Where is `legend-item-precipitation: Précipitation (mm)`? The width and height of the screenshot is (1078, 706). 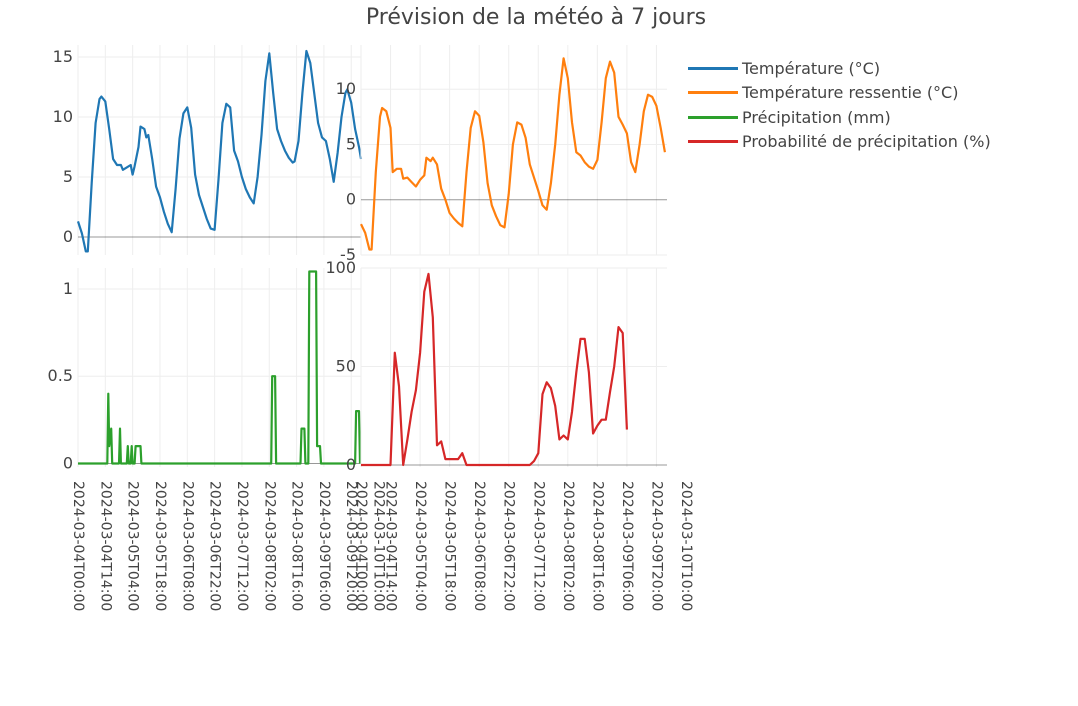 legend-item-precipitation: Précipitation (mm) is located at coordinates (839, 117).